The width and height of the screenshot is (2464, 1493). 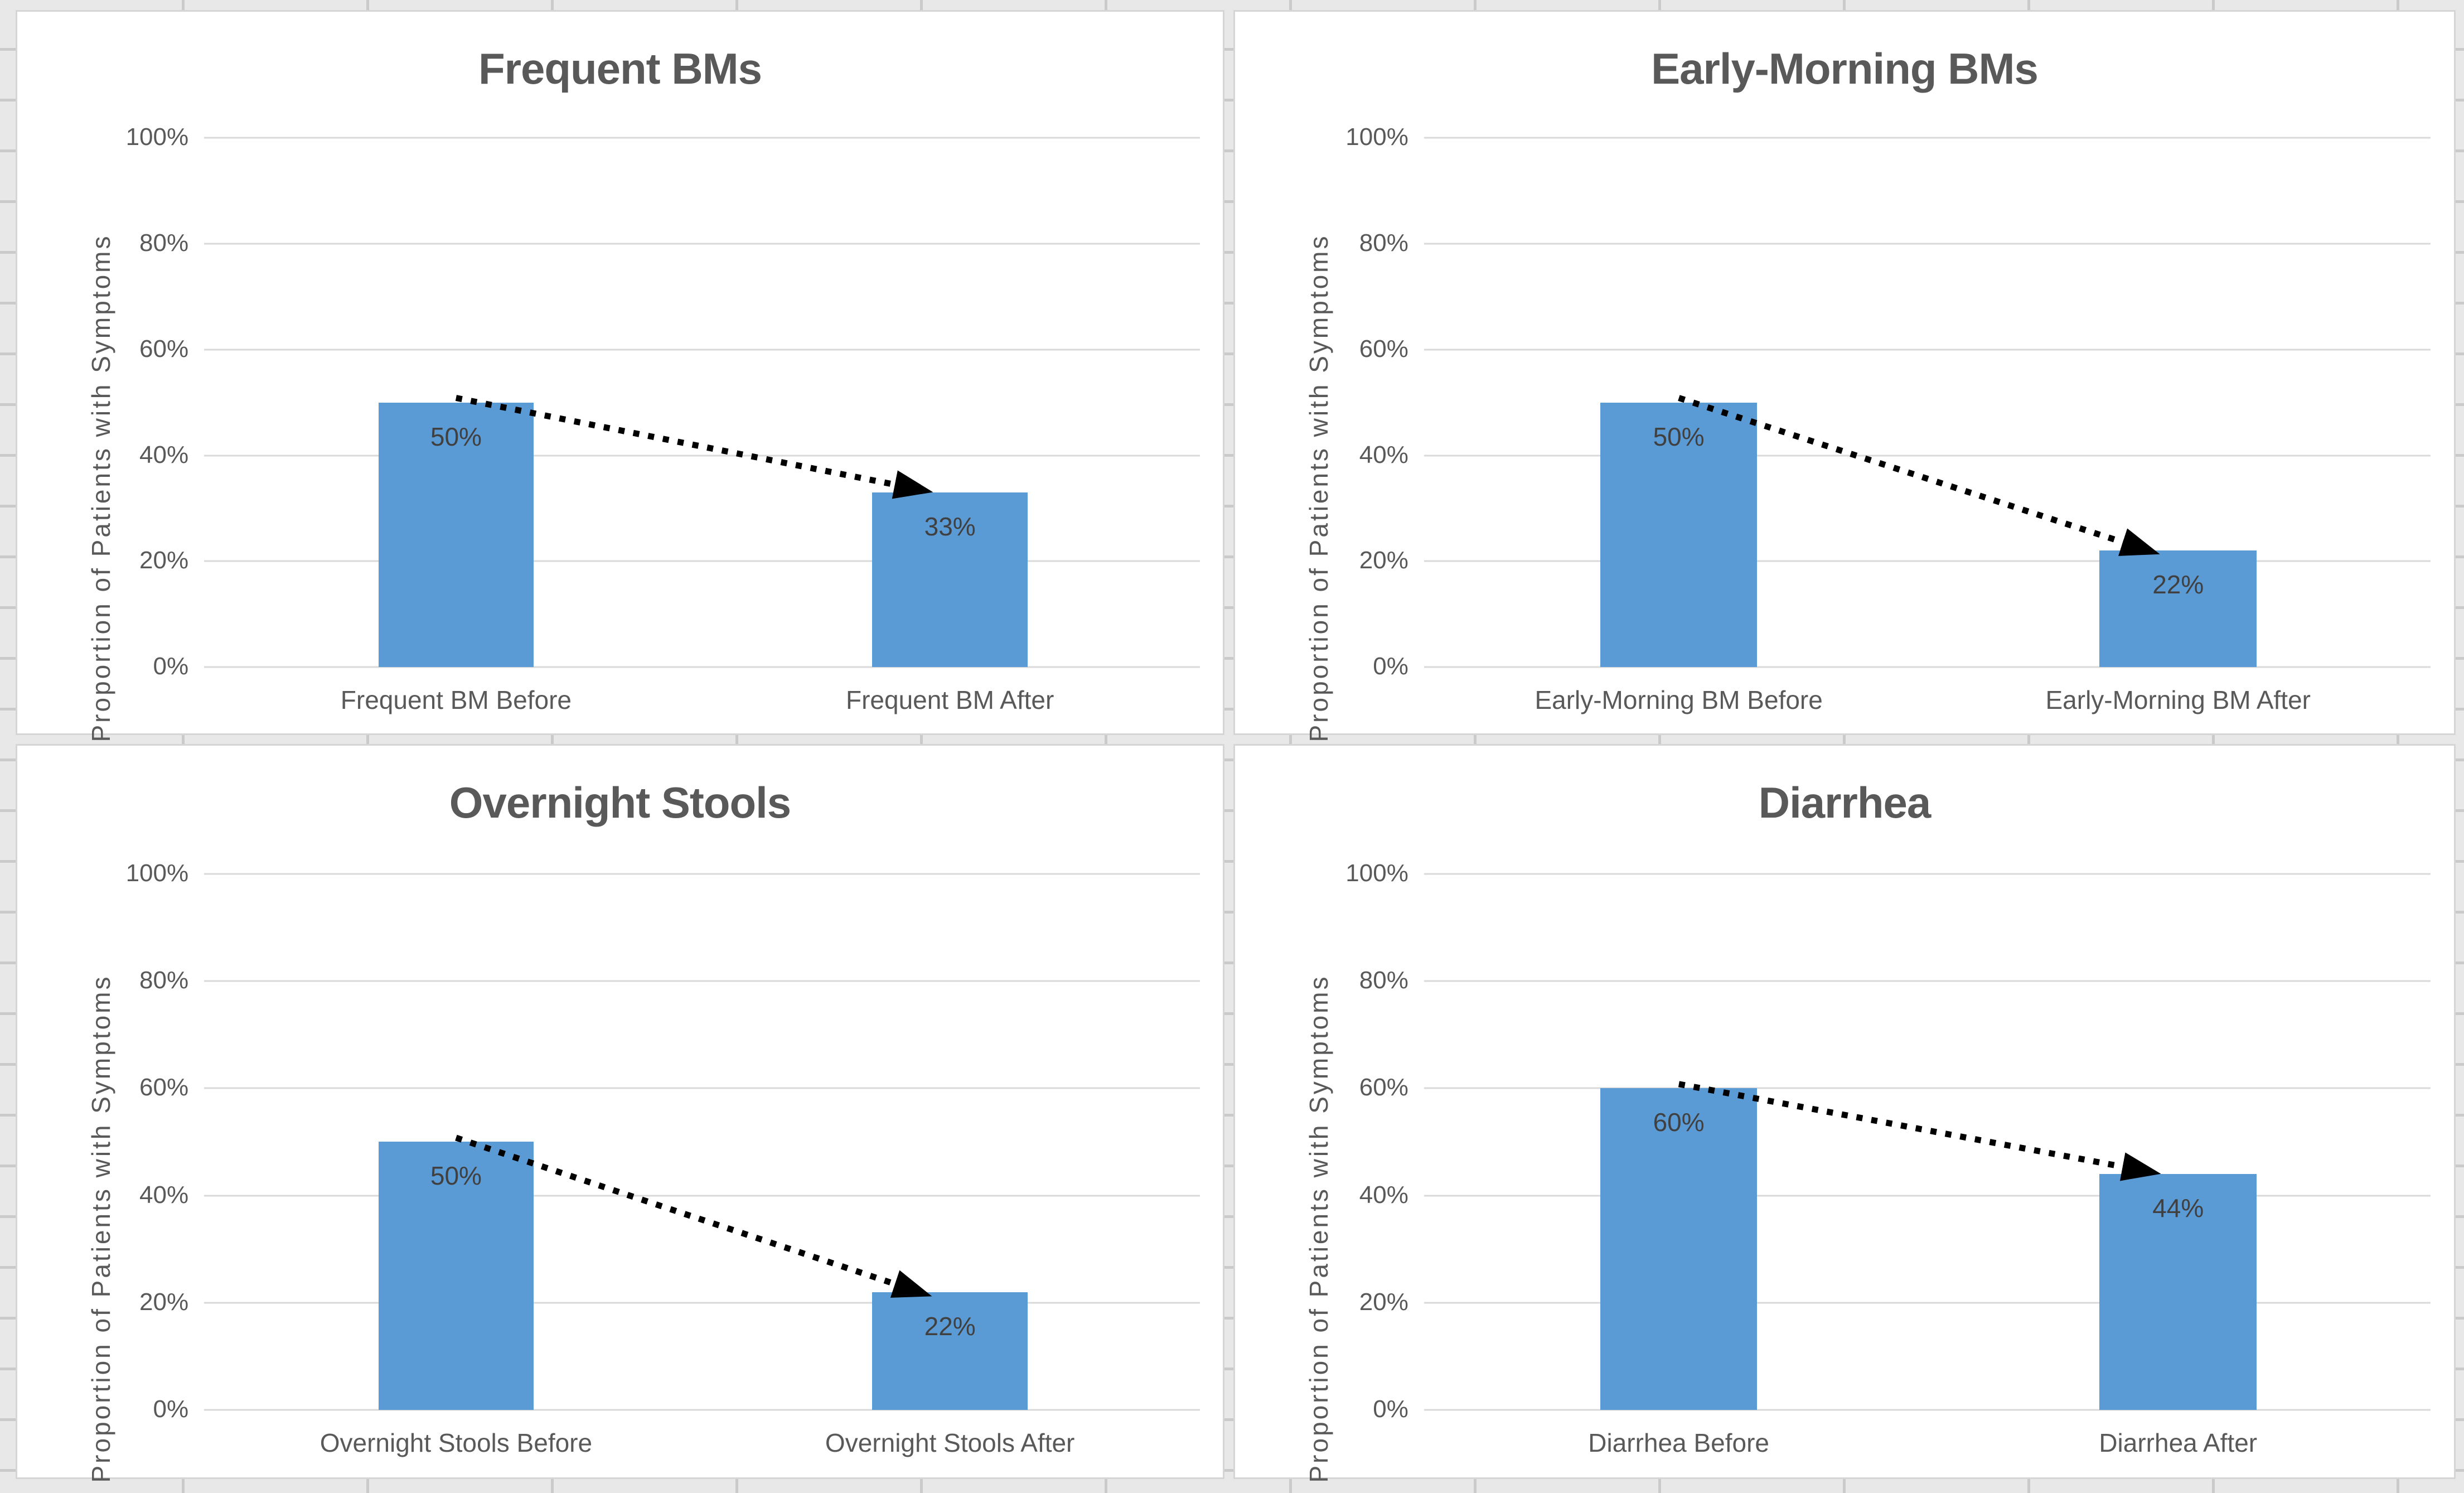 What do you see at coordinates (1844, 802) in the screenshot?
I see `chart-title: Diarrhea` at bounding box center [1844, 802].